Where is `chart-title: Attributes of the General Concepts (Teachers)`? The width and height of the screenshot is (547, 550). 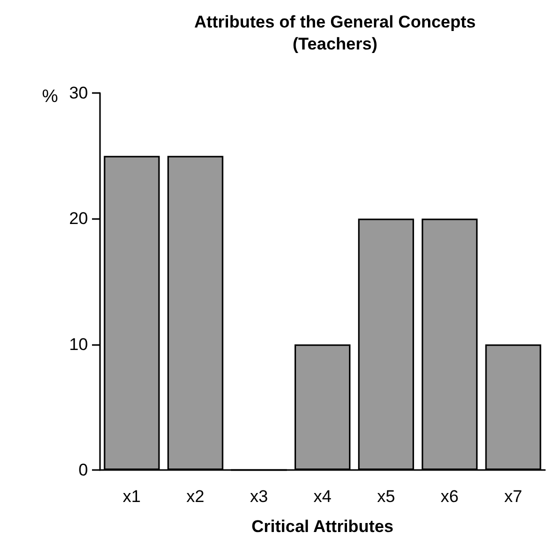 chart-title: Attributes of the General Concepts (Teachers) is located at coordinates (335, 33).